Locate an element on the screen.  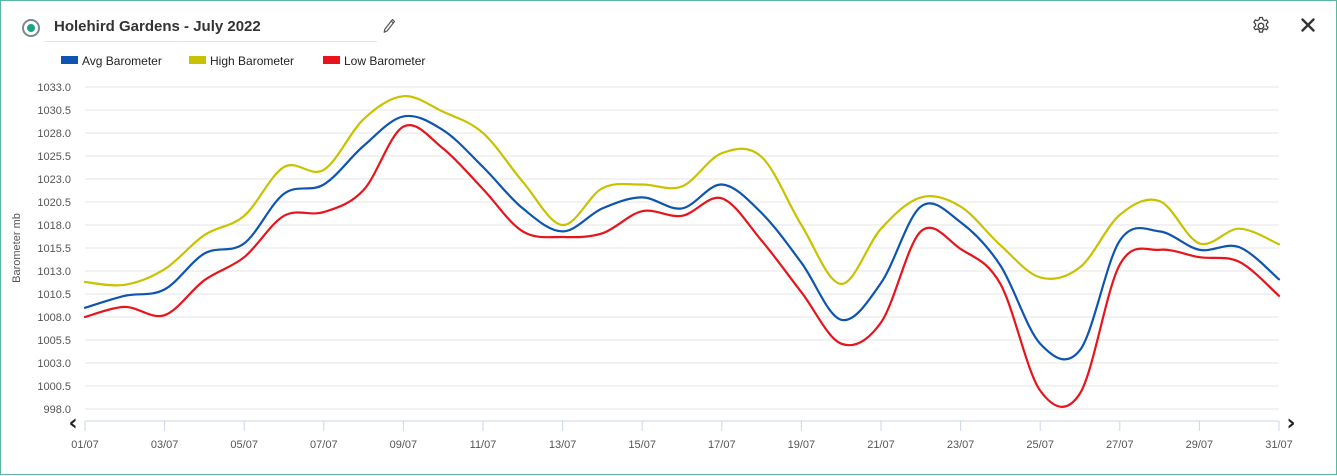
close-icon is located at coordinates (1308, 25).